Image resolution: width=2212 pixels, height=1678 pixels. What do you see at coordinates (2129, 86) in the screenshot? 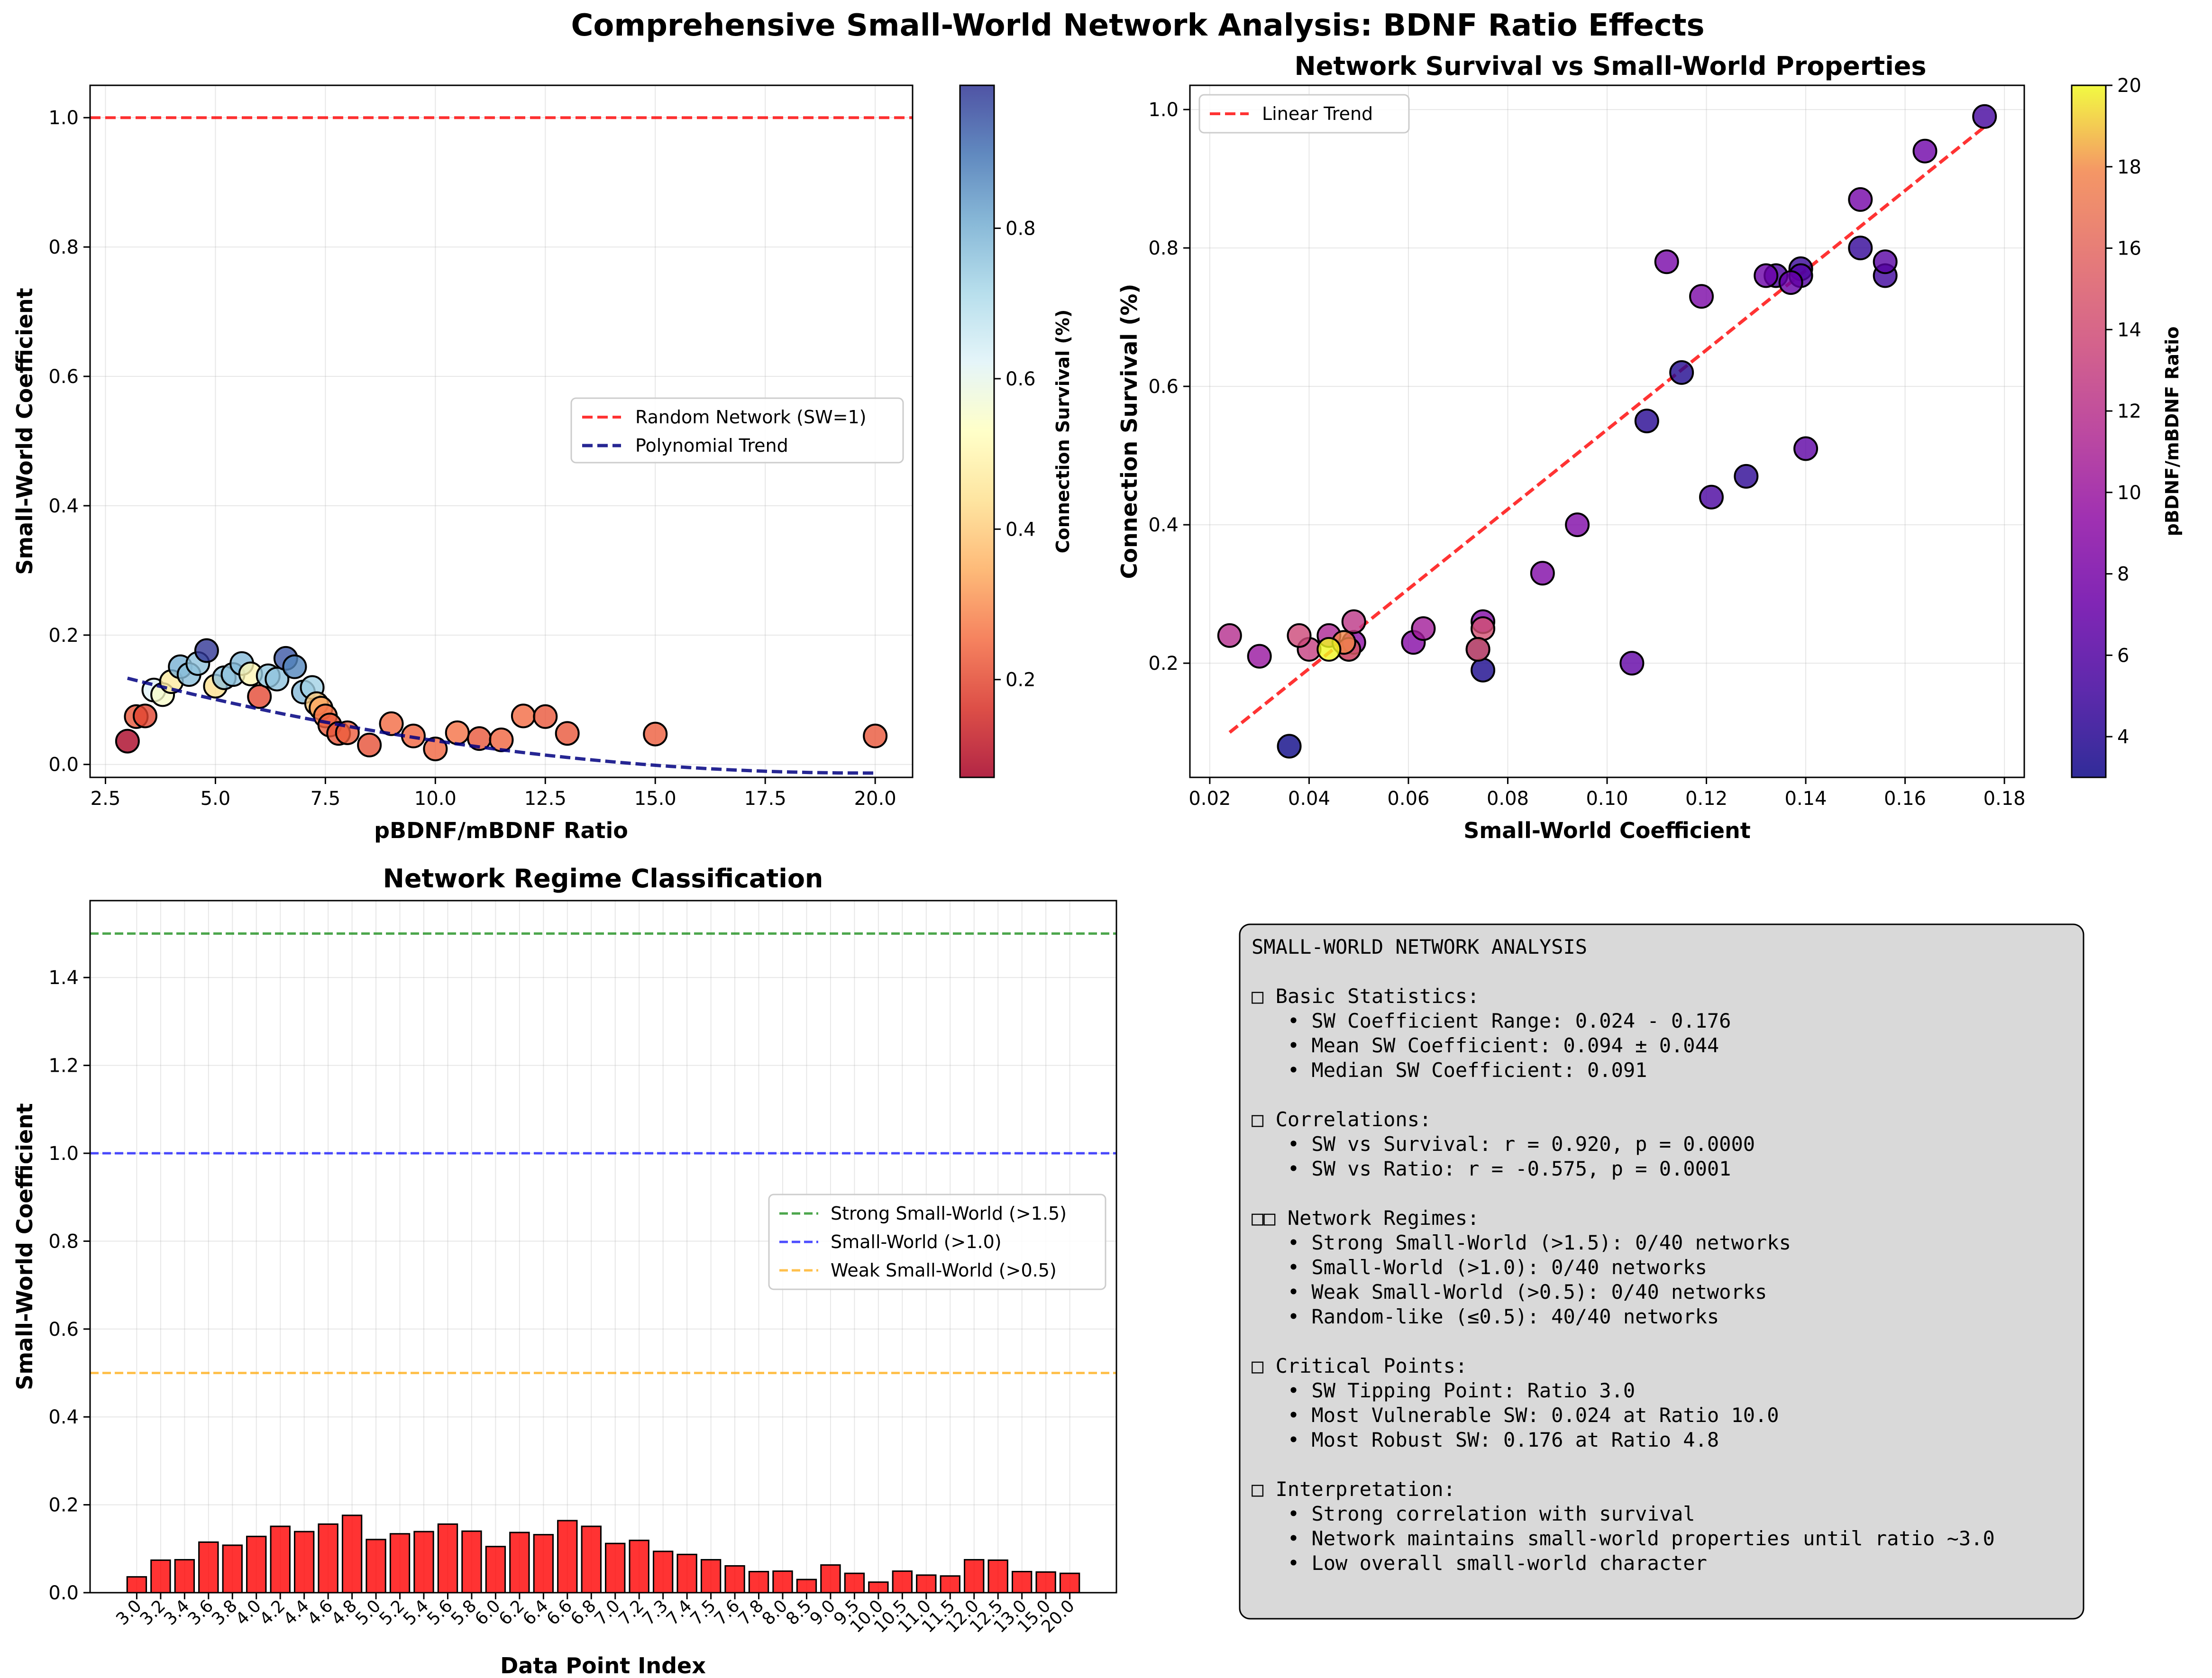
I see `colorbar-tick-label: 20` at bounding box center [2129, 86].